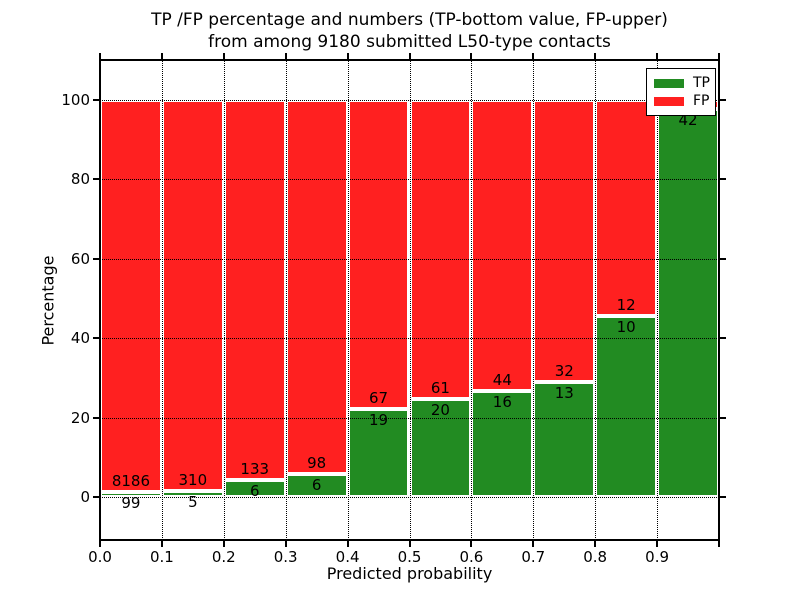 The height and width of the screenshot is (600, 800). Describe the element at coordinates (564, 371) in the screenshot. I see `fp-count-label: 32` at that location.